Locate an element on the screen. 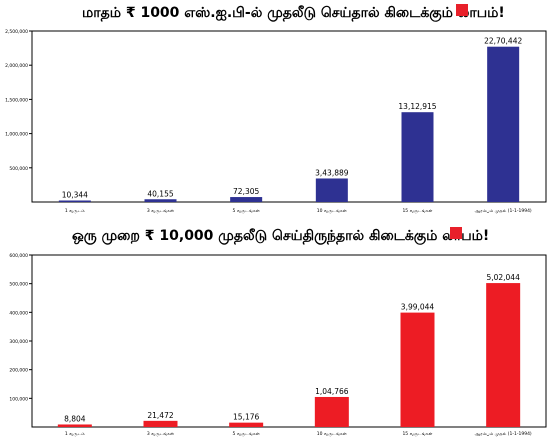 The height and width of the screenshot is (439, 550). bar-value-label: 10,344 is located at coordinates (75, 195).